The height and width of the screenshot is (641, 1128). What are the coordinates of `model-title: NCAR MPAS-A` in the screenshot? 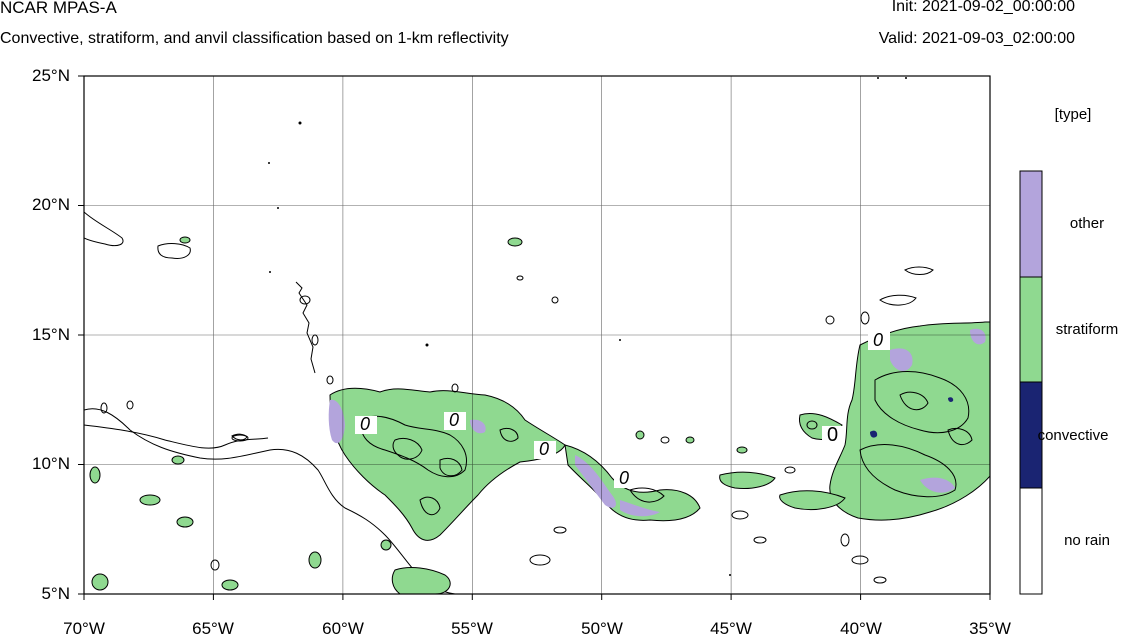 It's located at (58, 8).